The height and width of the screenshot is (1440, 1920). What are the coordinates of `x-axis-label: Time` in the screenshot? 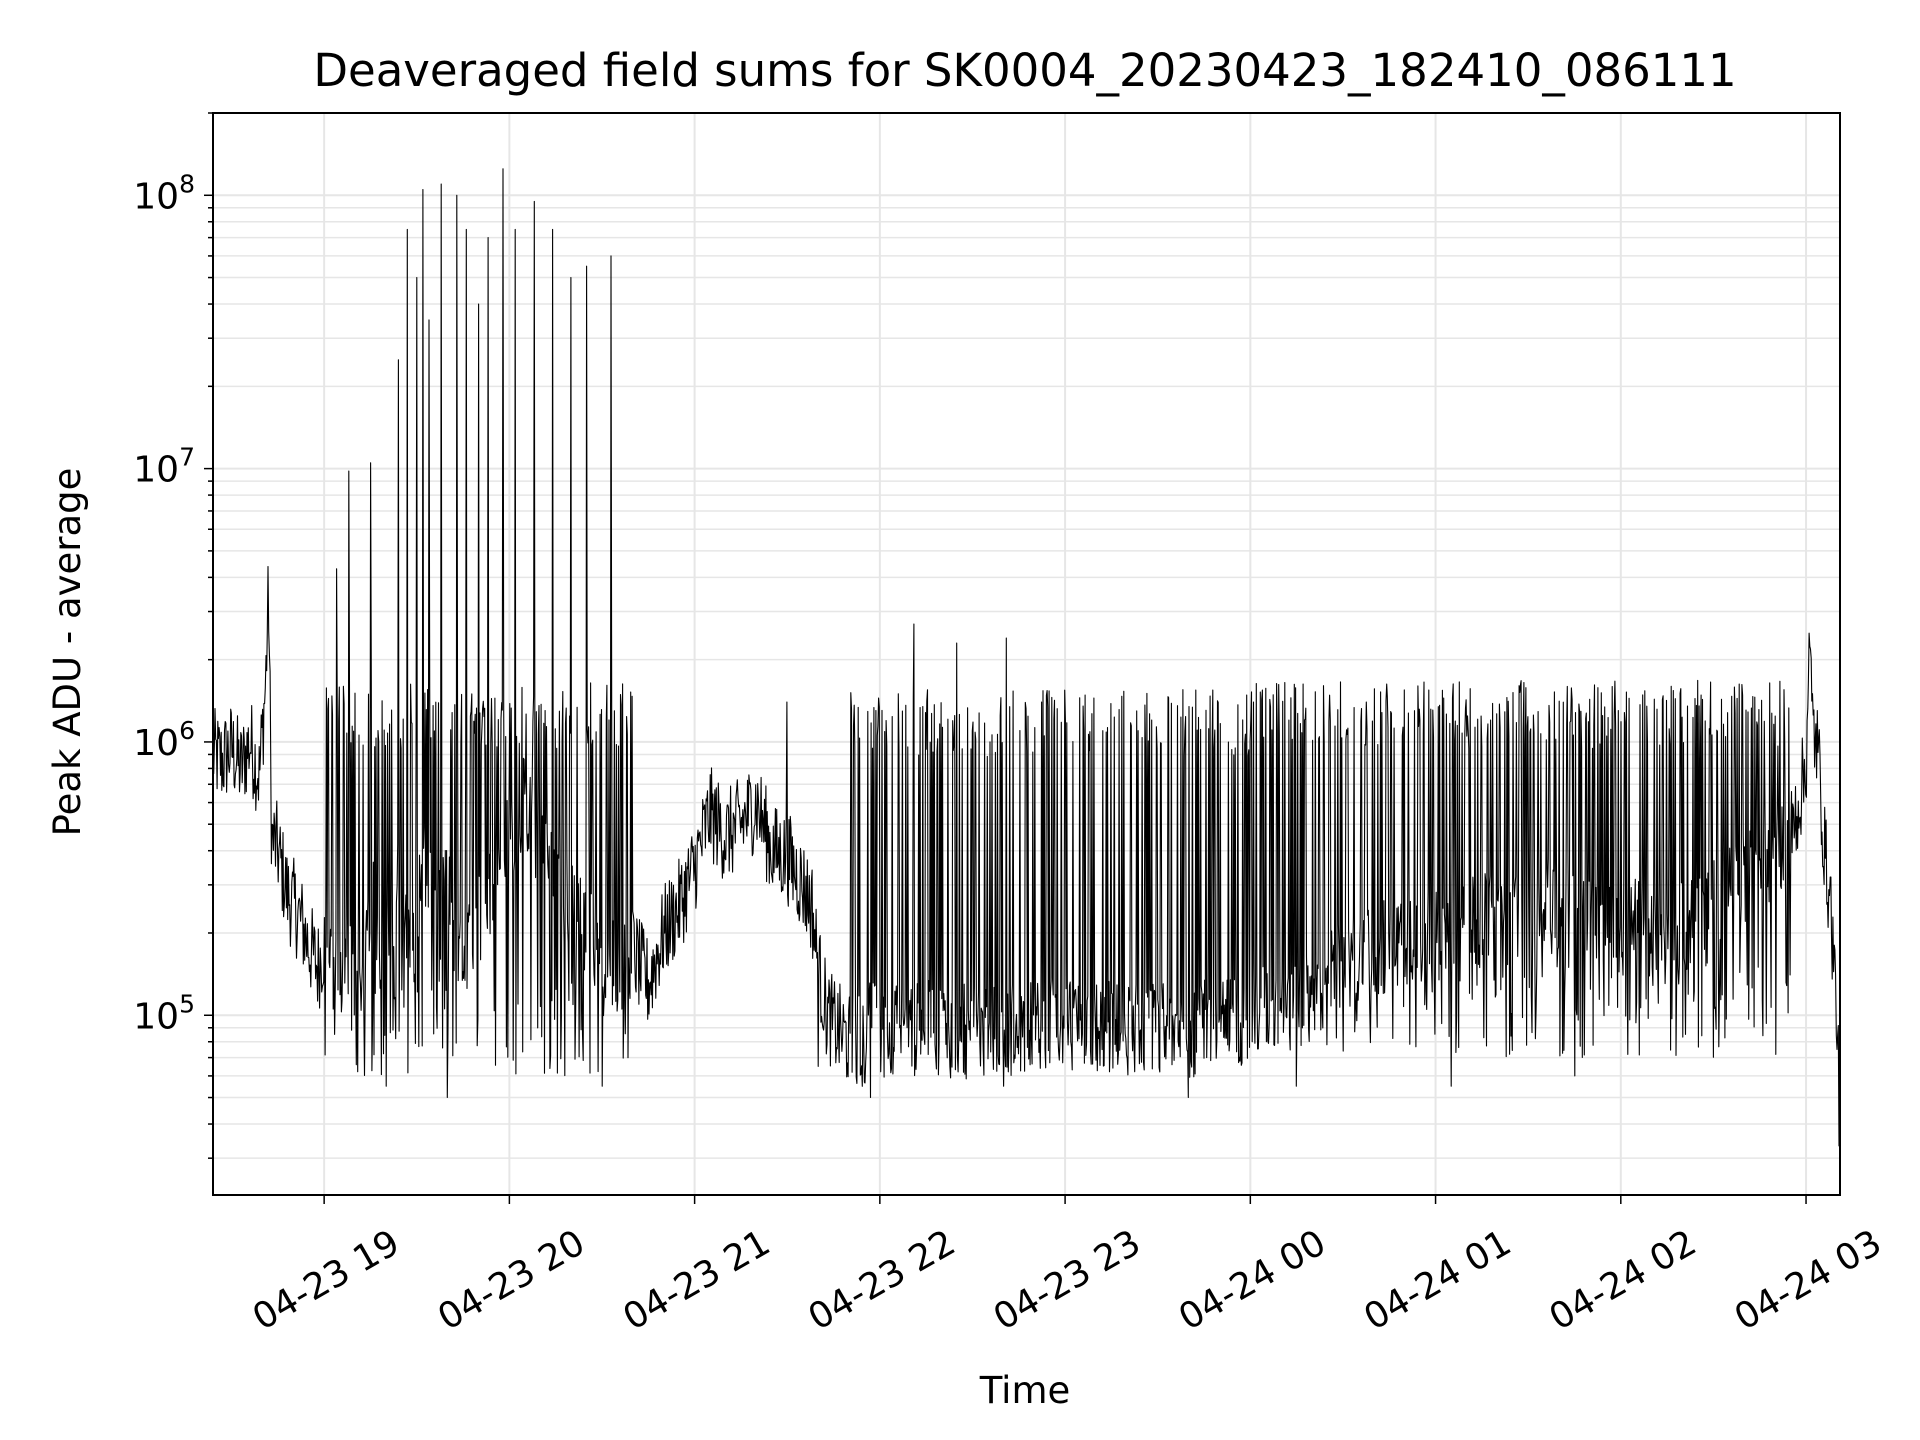 It's located at (1025, 1390).